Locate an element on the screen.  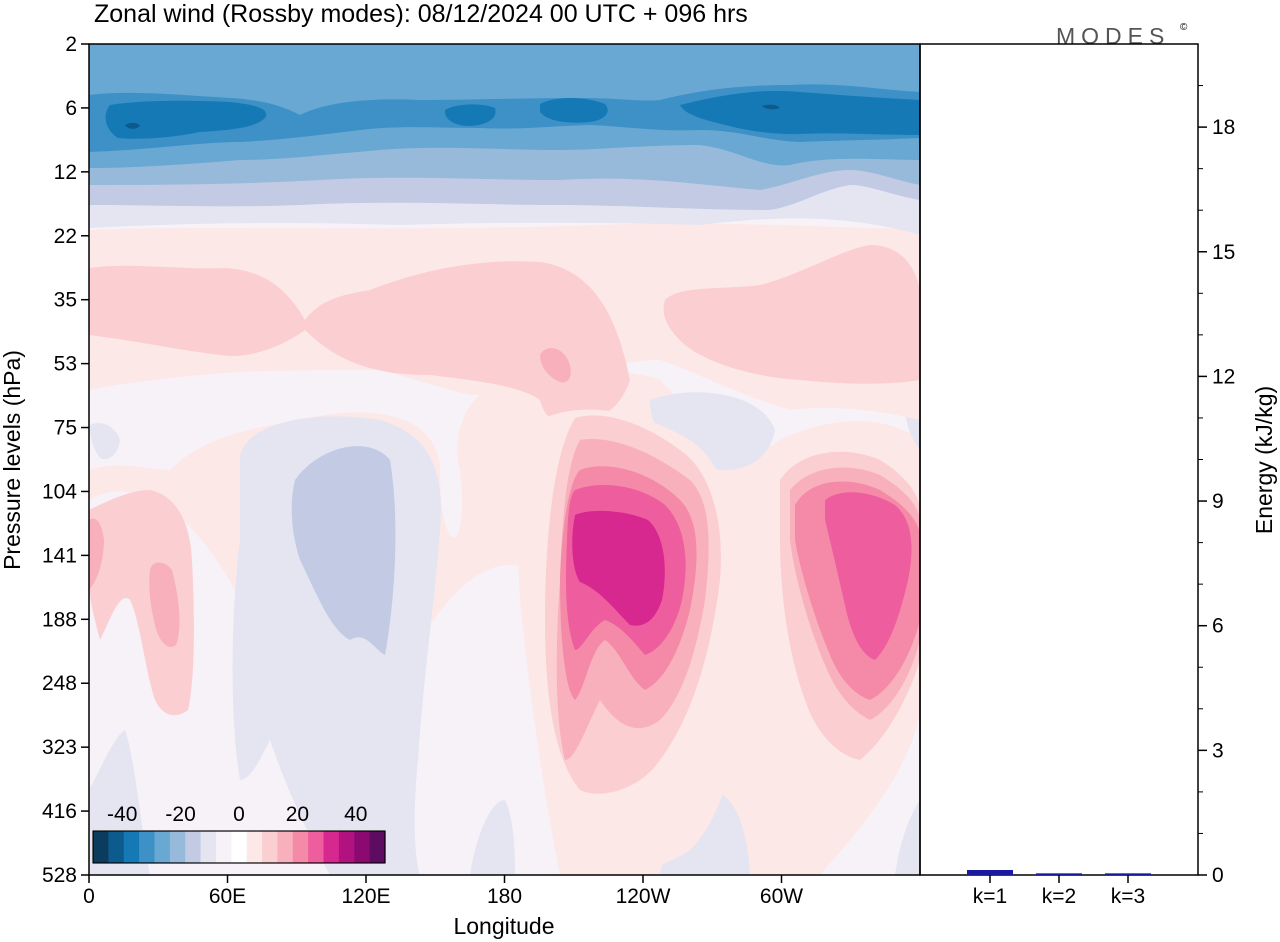
pressure-tick-label: 416 is located at coordinates (59, 811).